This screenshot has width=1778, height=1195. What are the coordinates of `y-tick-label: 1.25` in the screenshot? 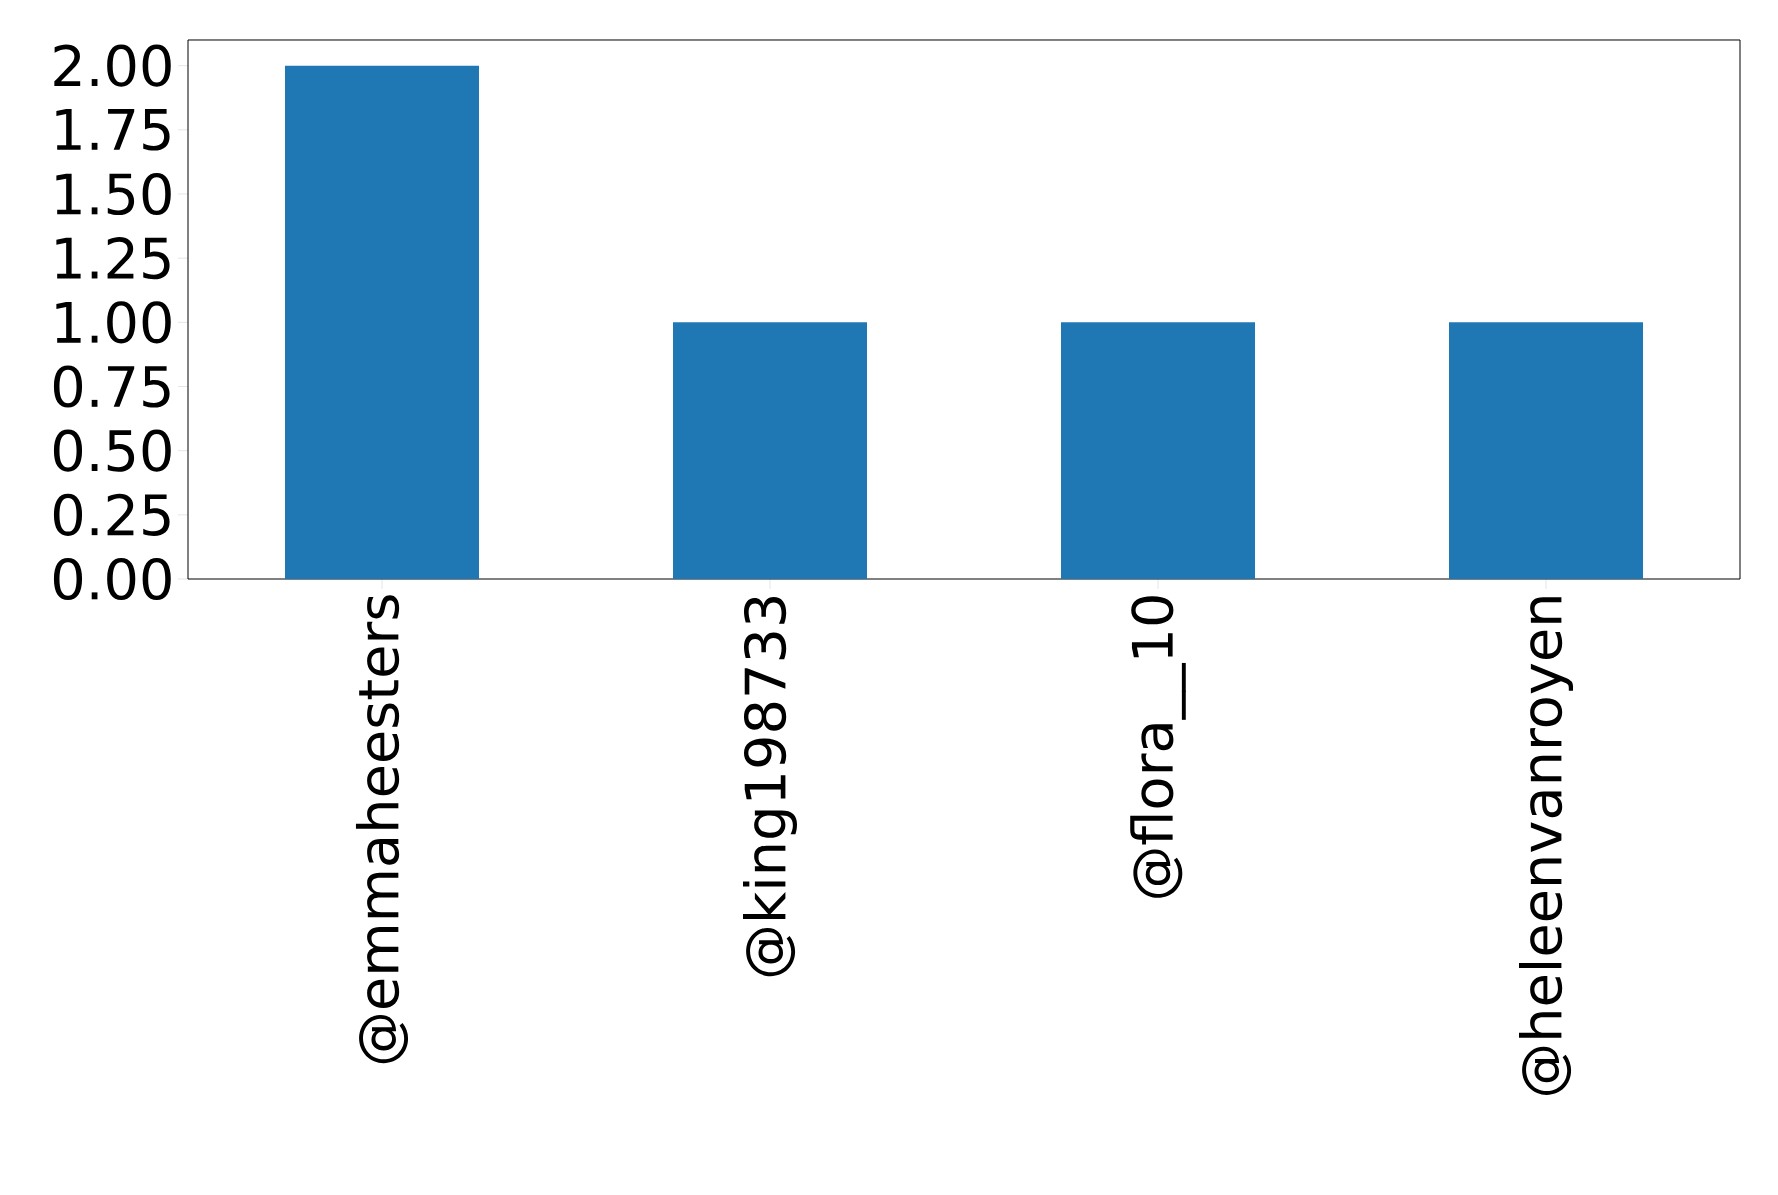 It's located at (113, 258).